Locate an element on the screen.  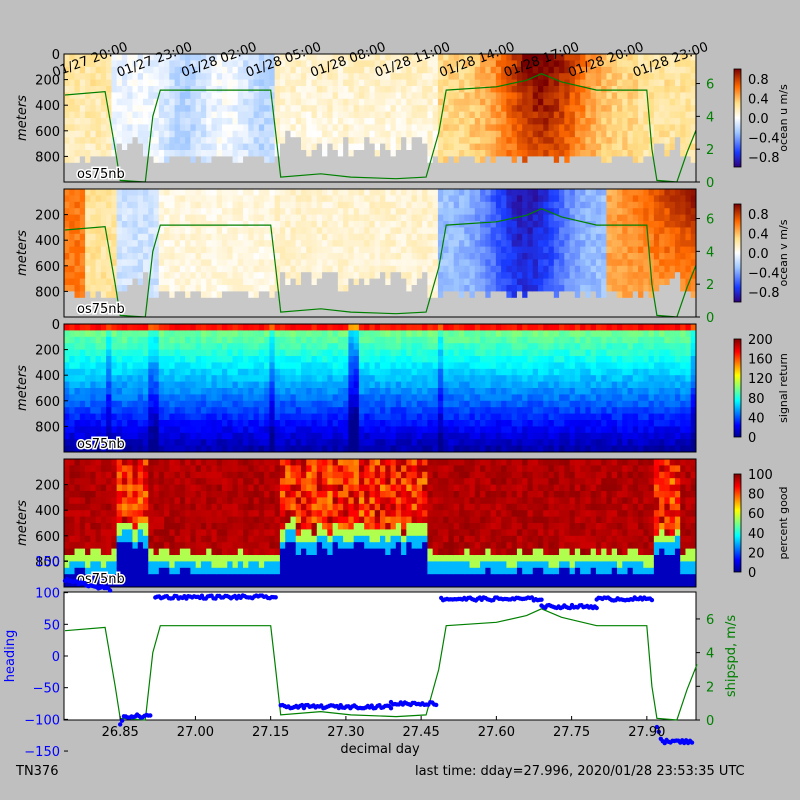
colorbar-tick-label: 120 is located at coordinates (760, 379).